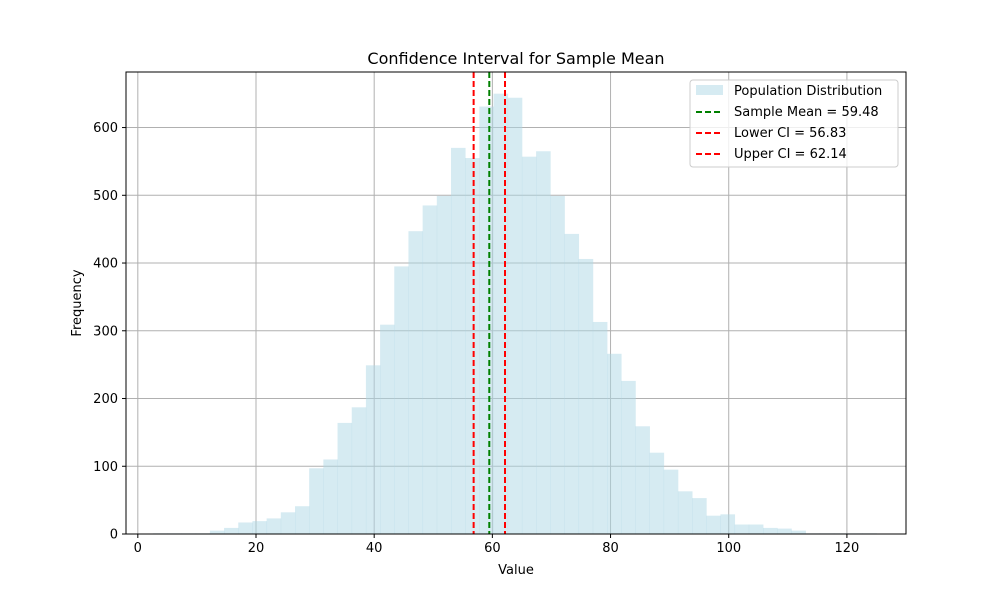 This screenshot has width=1006, height=600. Describe the element at coordinates (790, 133) in the screenshot. I see `legend-label-lower-ci: Lower CI = 56.83` at that location.